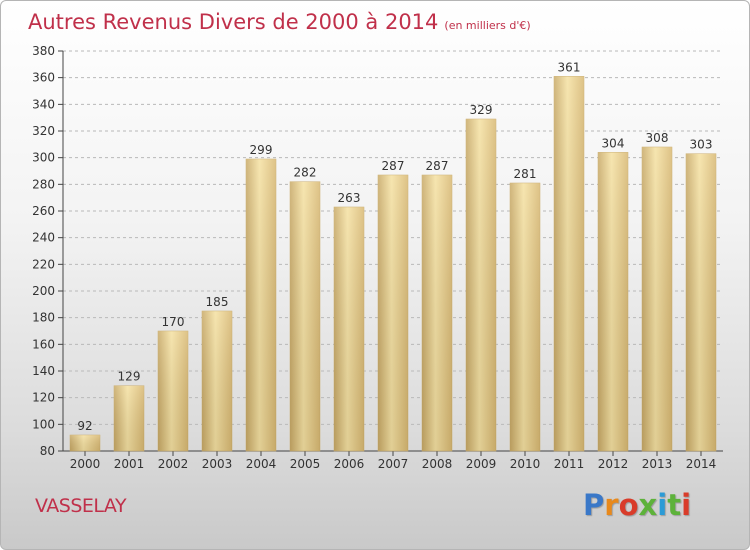  Describe the element at coordinates (43, 184) in the screenshot. I see `y-tick-label: 280` at that location.